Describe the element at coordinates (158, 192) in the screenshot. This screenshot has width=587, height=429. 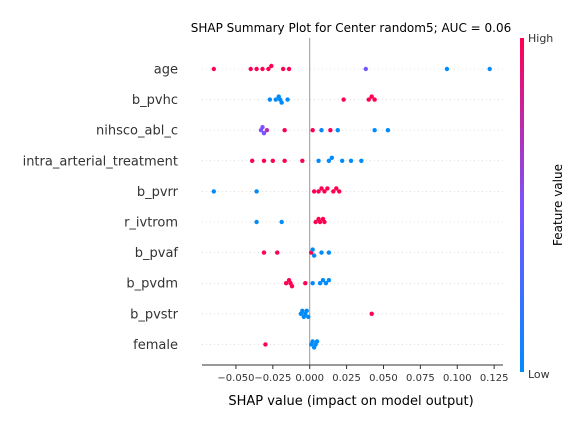
I see `feature-label: b_pvrr` at that location.